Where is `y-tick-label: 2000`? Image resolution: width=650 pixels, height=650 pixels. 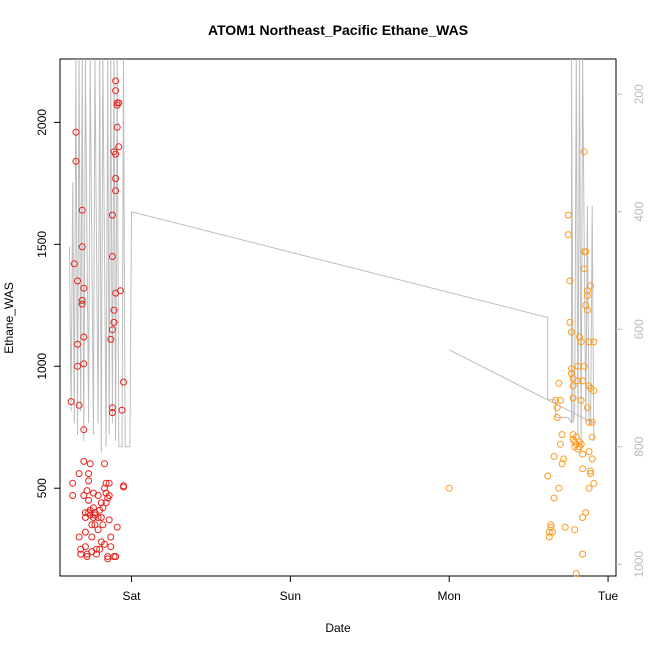
y-tick-label: 2000 is located at coordinates (42, 122).